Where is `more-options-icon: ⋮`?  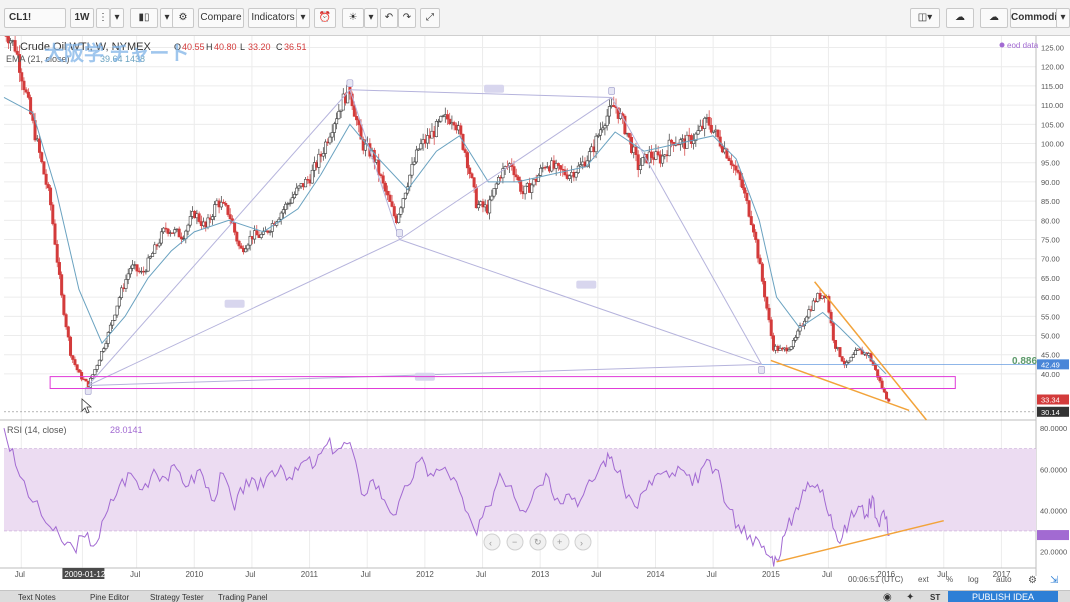
more-options-icon: ⋮ is located at coordinates (103, 18).